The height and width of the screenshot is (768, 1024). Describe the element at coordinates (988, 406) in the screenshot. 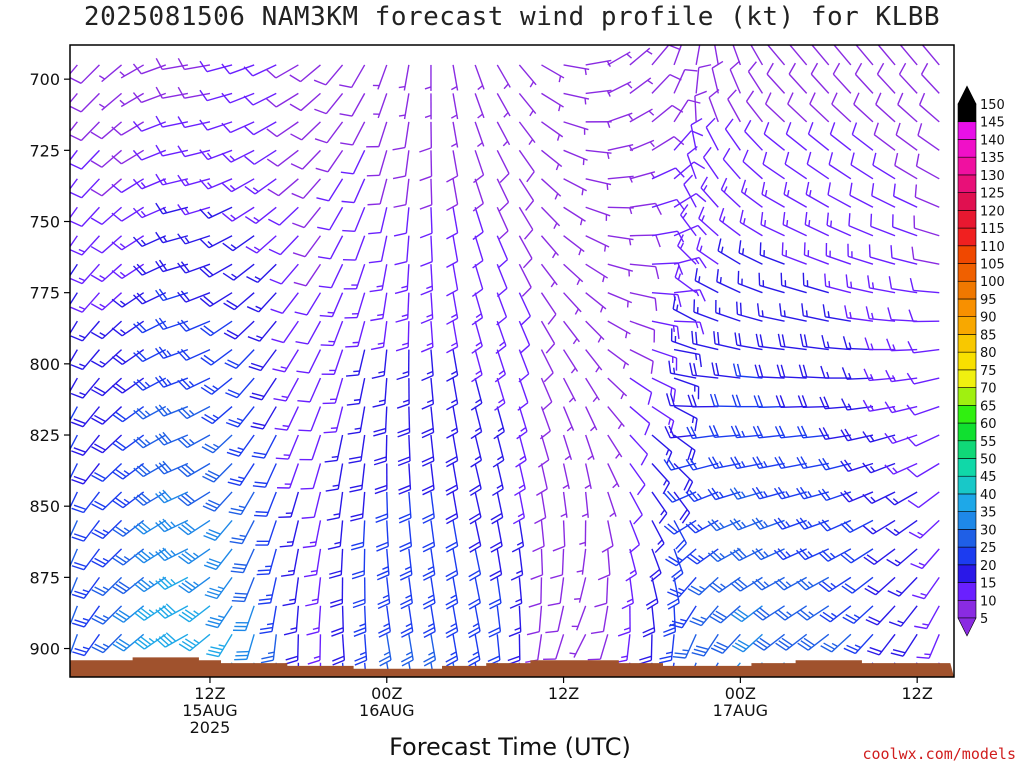

I see `colorbar-label: 65` at that location.